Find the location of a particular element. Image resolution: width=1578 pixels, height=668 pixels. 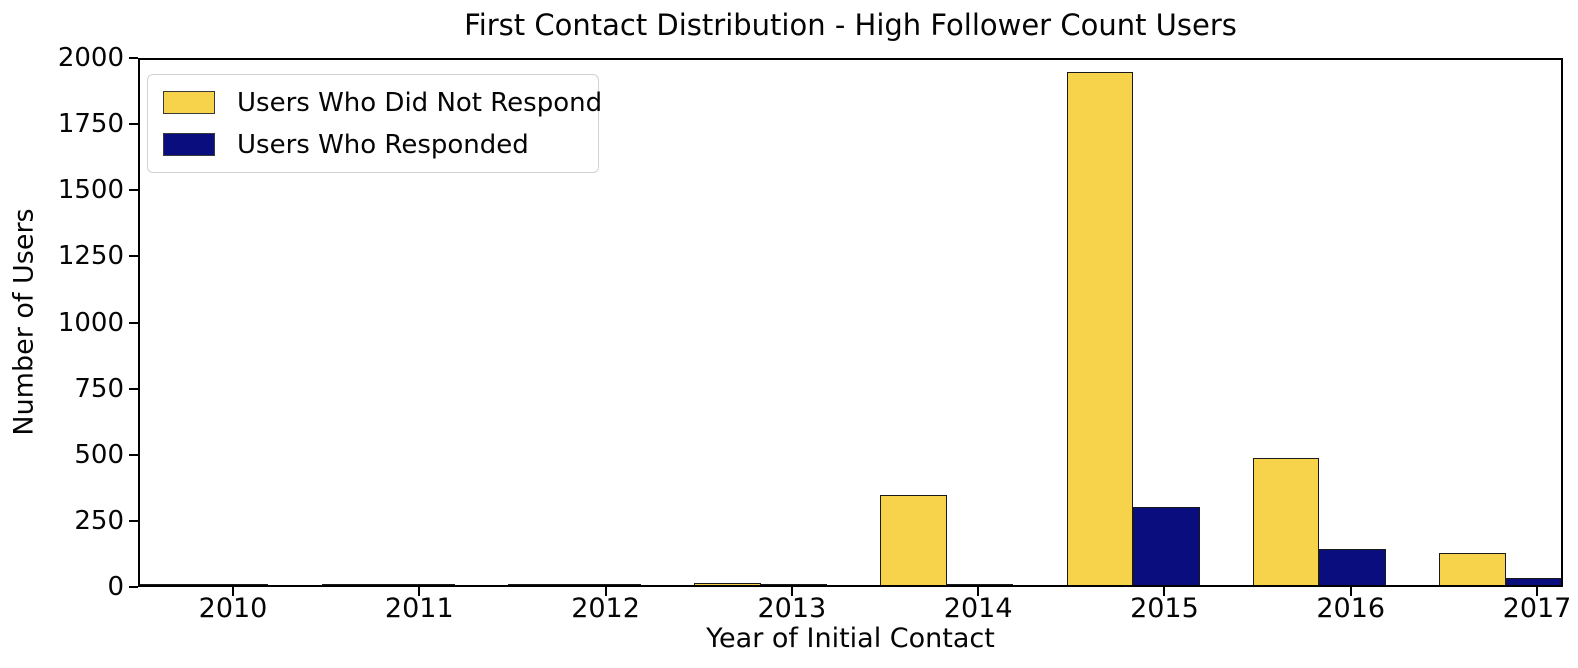

x-tick-label-2014: 2014 is located at coordinates (978, 608).